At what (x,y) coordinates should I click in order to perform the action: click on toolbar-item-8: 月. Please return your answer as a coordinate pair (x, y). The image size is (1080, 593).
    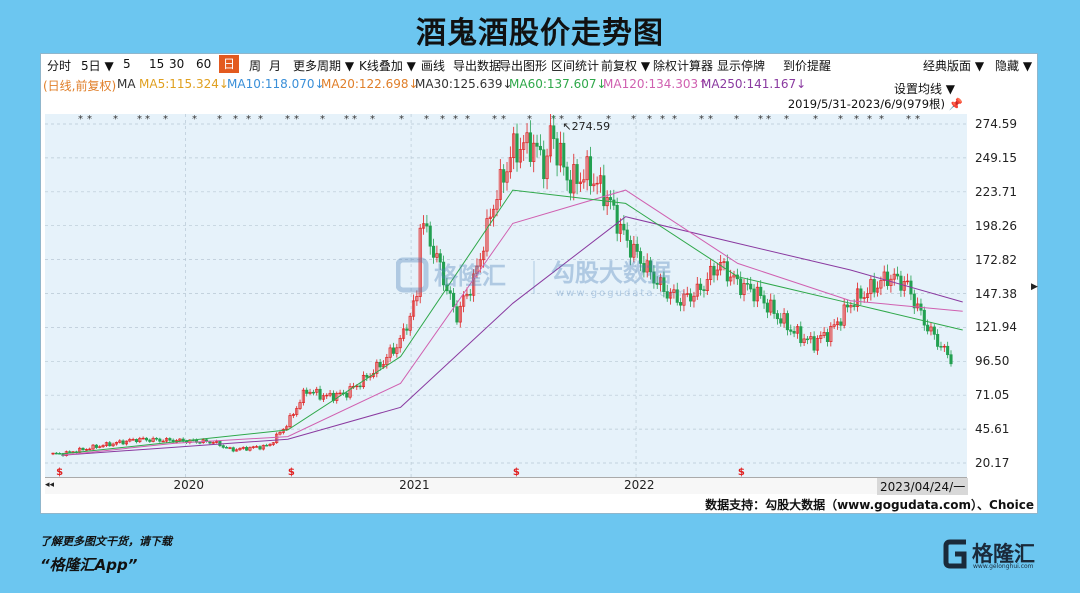
    Looking at the image, I should click on (275, 66).